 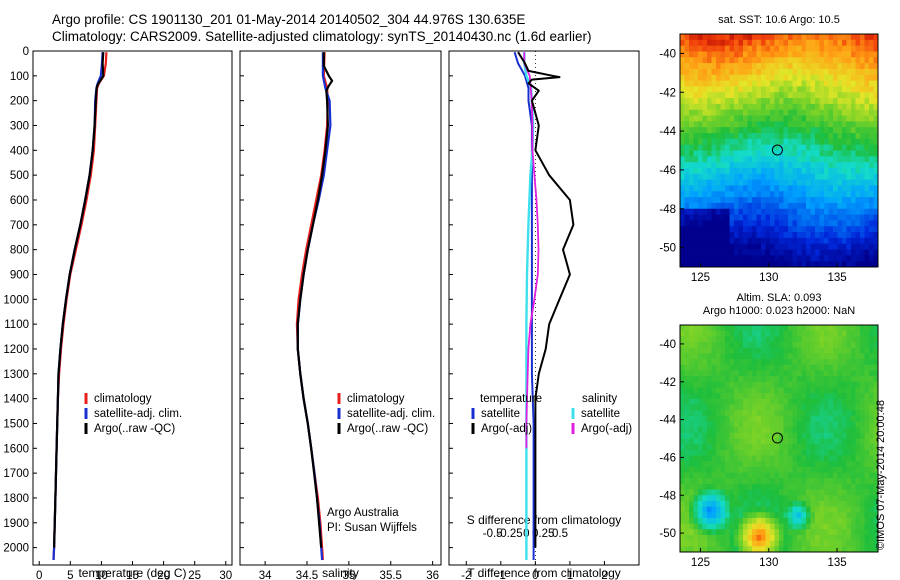 I want to click on sla-map-group, so click(x=779, y=439).